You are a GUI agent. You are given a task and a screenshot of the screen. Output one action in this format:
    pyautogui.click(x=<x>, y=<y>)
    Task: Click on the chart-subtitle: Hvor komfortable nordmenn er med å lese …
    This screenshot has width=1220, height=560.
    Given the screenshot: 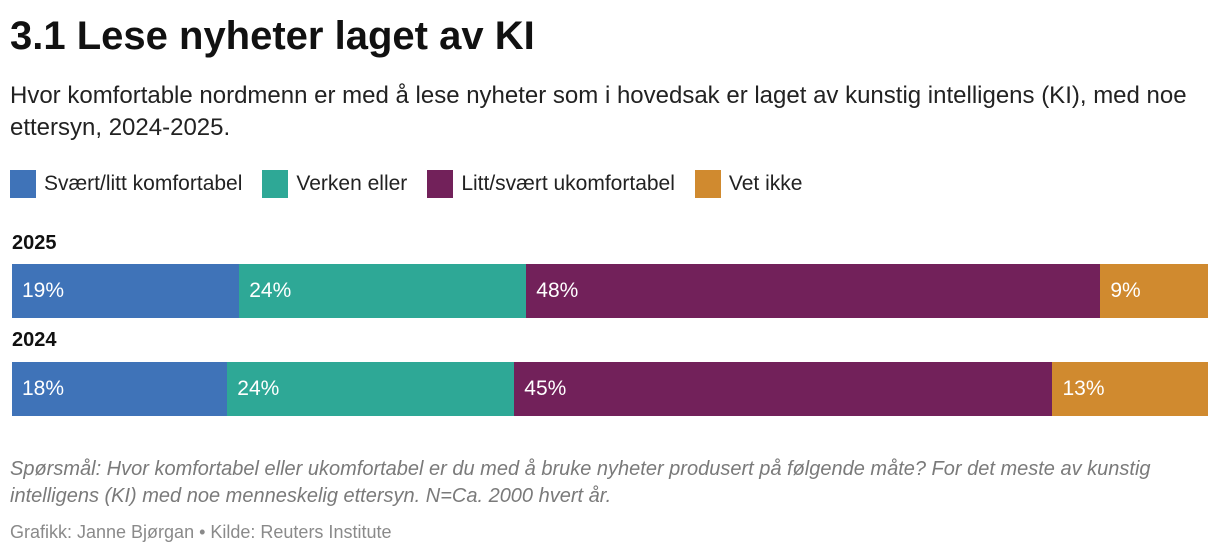 What is the action you would take?
    pyautogui.click(x=598, y=111)
    